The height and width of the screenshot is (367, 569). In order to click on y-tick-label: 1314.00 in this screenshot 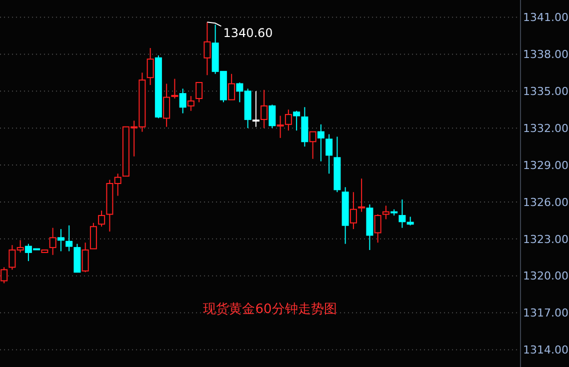, I will do `click(545, 350)`.